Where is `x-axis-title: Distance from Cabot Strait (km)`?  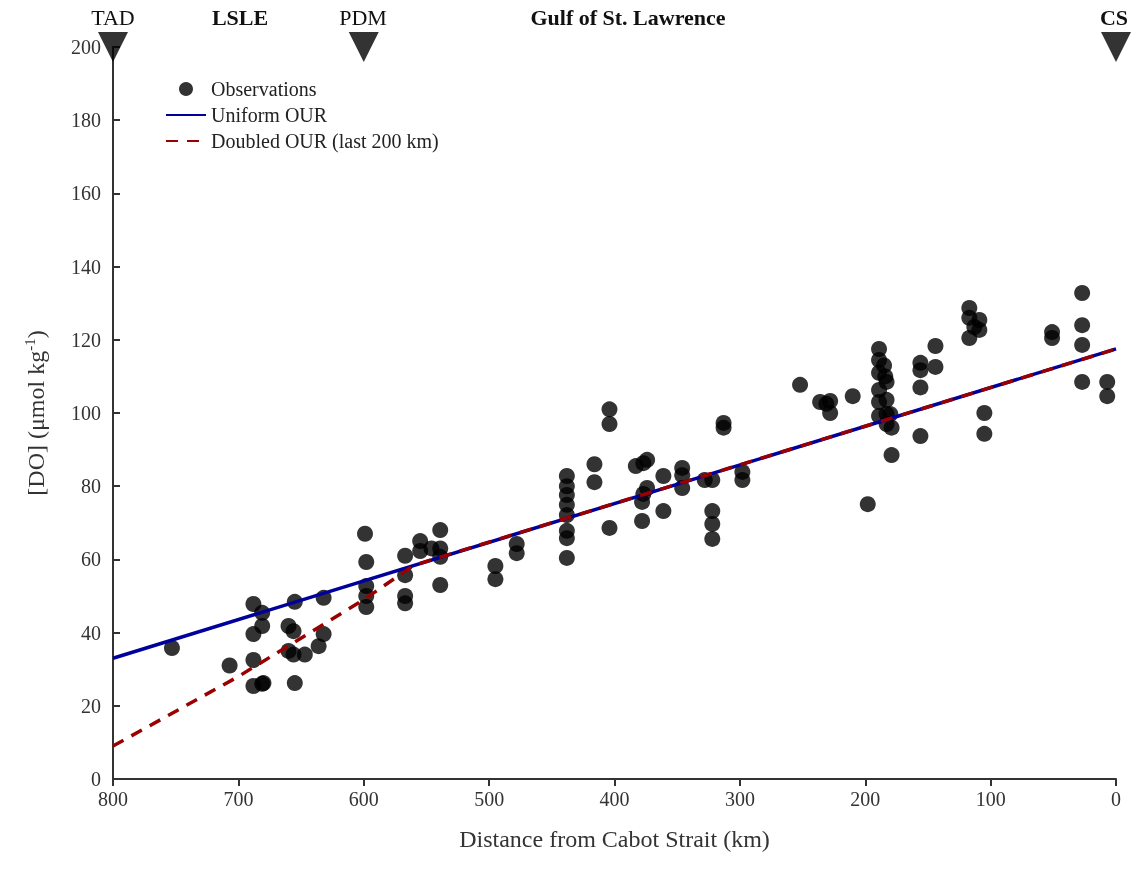 x-axis-title: Distance from Cabot Strait (km) is located at coordinates (614, 839).